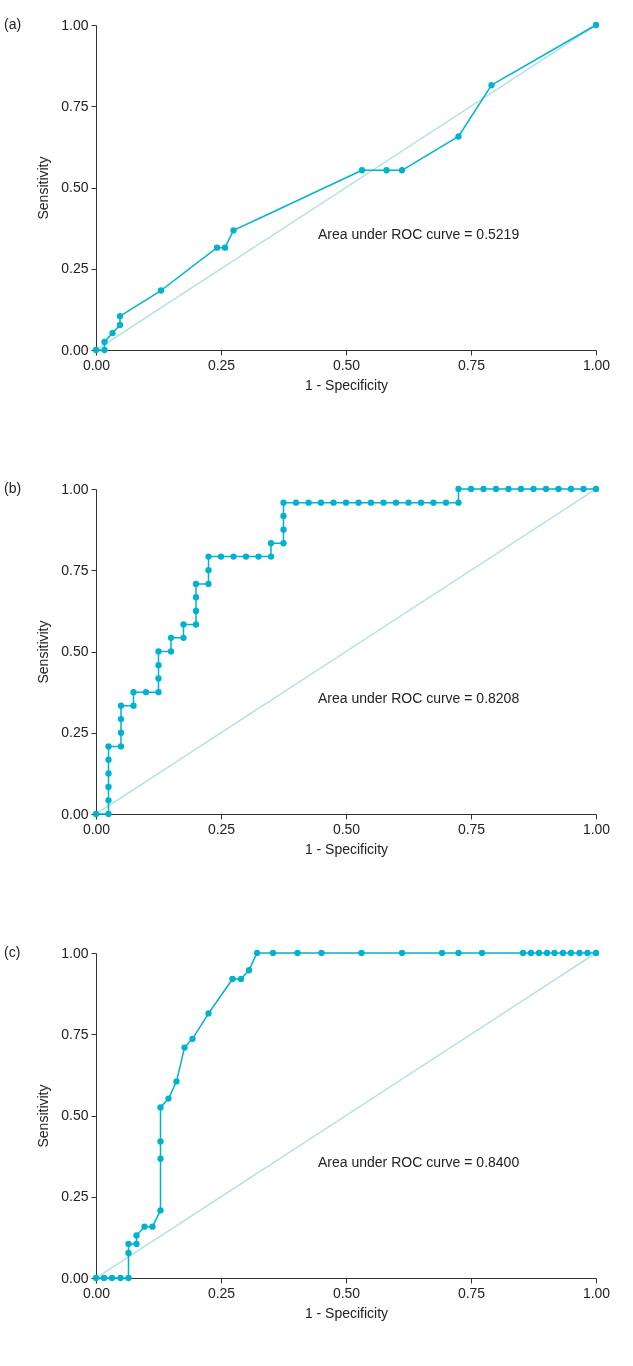 Image resolution: width=633 pixels, height=1366 pixels. What do you see at coordinates (13, 488) in the screenshot?
I see `chart-title: (b)` at bounding box center [13, 488].